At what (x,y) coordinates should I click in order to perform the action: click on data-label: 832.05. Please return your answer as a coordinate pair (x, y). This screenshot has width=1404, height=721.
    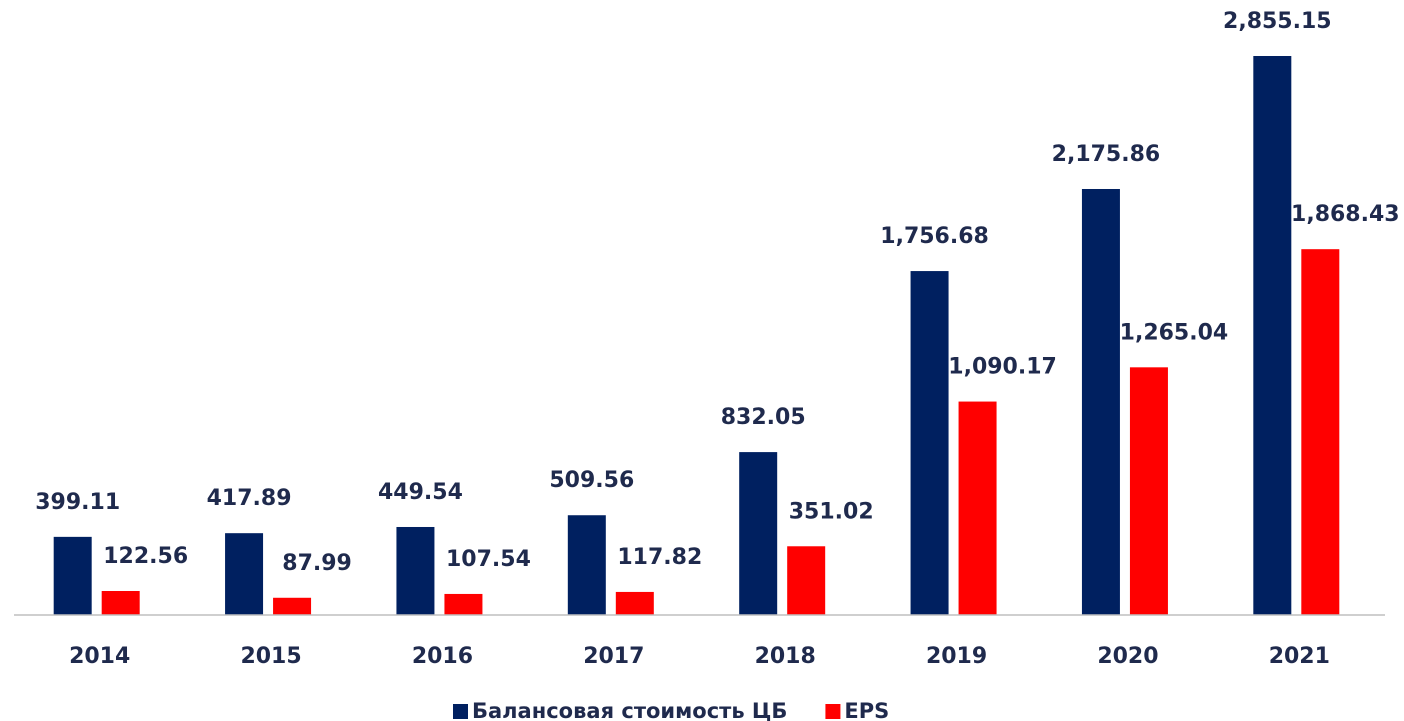
    Looking at the image, I should click on (763, 417).